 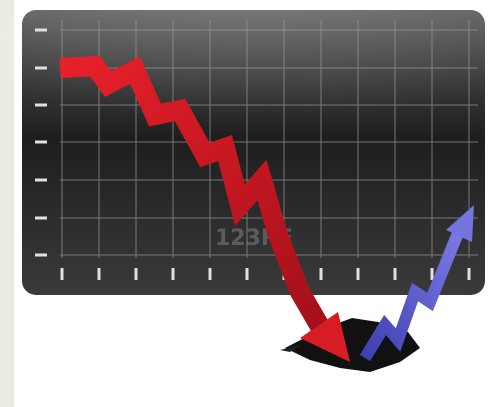 What do you see at coordinates (325, 337) in the screenshot?
I see `falling-arrowhead` at bounding box center [325, 337].